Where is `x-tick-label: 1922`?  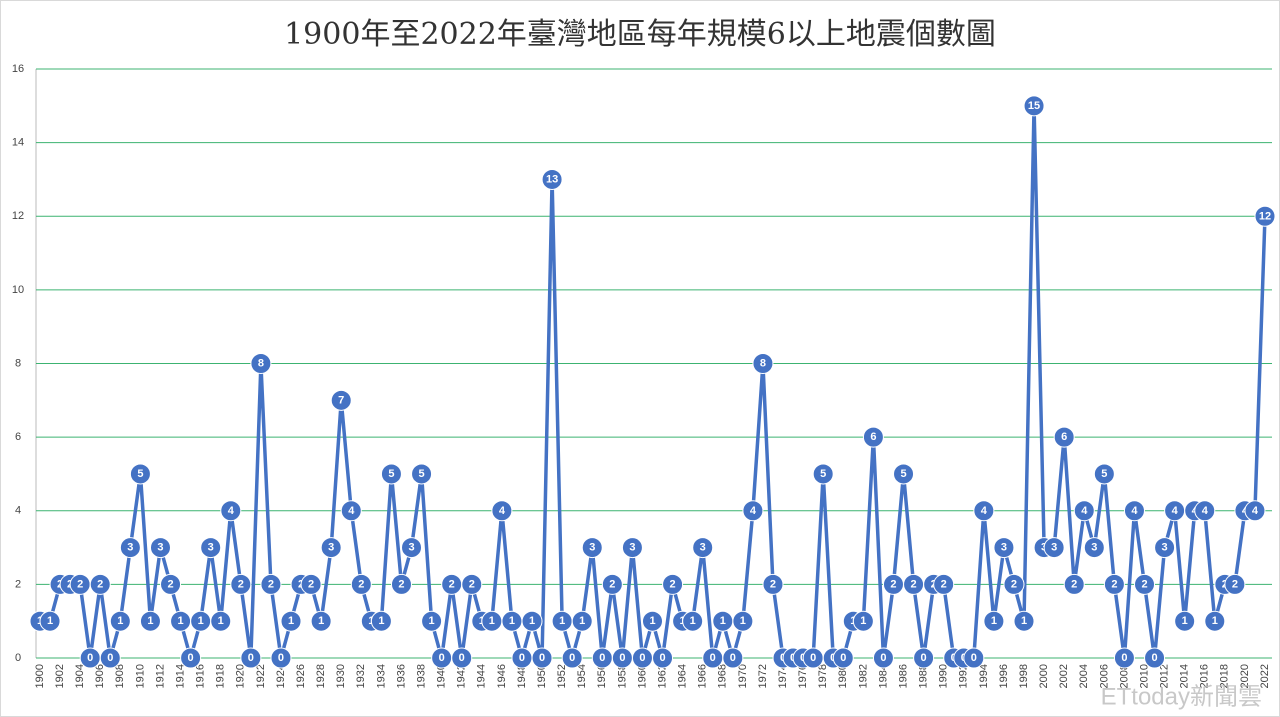 x-tick-label: 1922 is located at coordinates (261, 676).